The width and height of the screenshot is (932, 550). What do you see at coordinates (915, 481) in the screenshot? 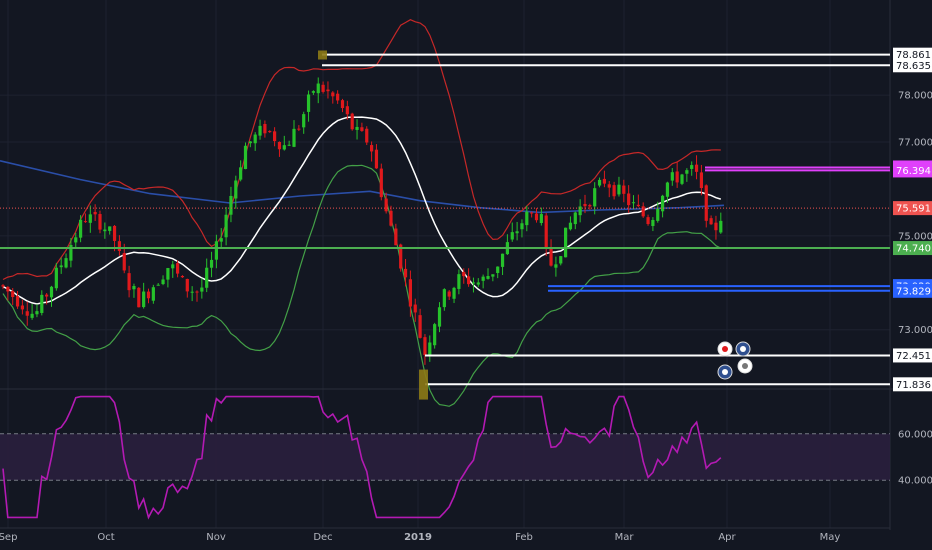
I see `osc-tick-label: 40.0000` at bounding box center [915, 481].